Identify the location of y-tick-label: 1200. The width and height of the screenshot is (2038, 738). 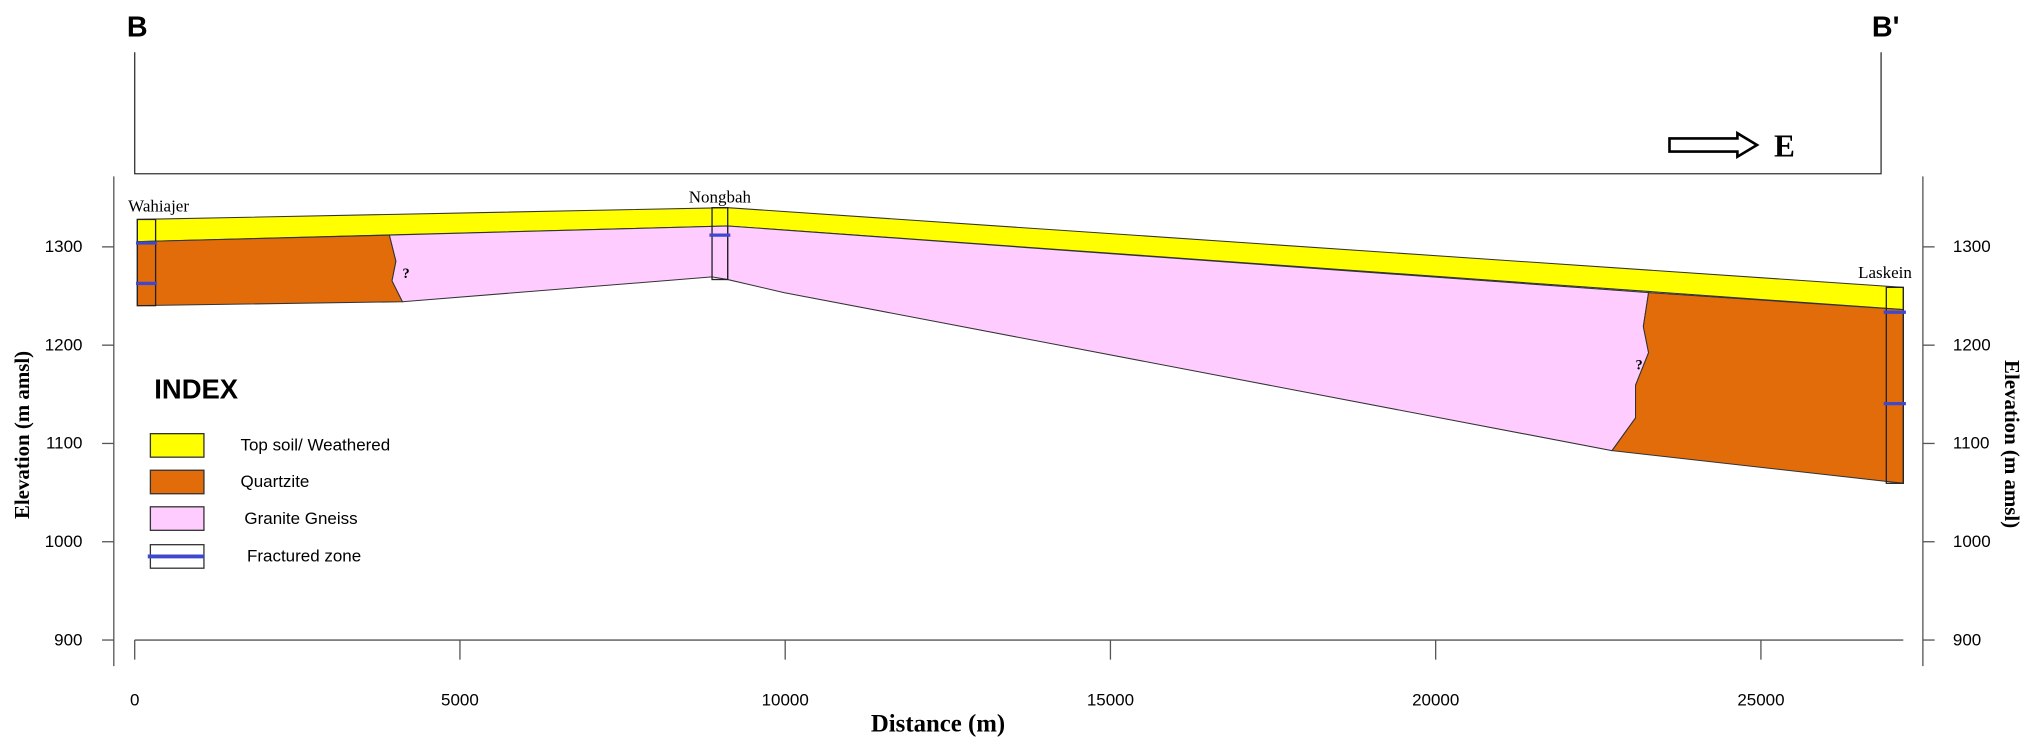
(64, 344).